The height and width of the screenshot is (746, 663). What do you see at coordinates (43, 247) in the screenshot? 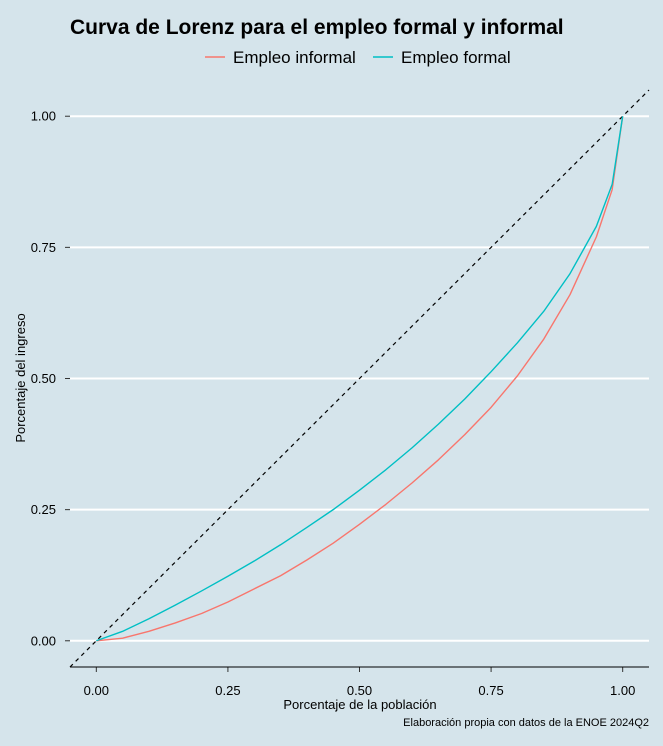
I see `y-tick-label: 0.75` at bounding box center [43, 247].